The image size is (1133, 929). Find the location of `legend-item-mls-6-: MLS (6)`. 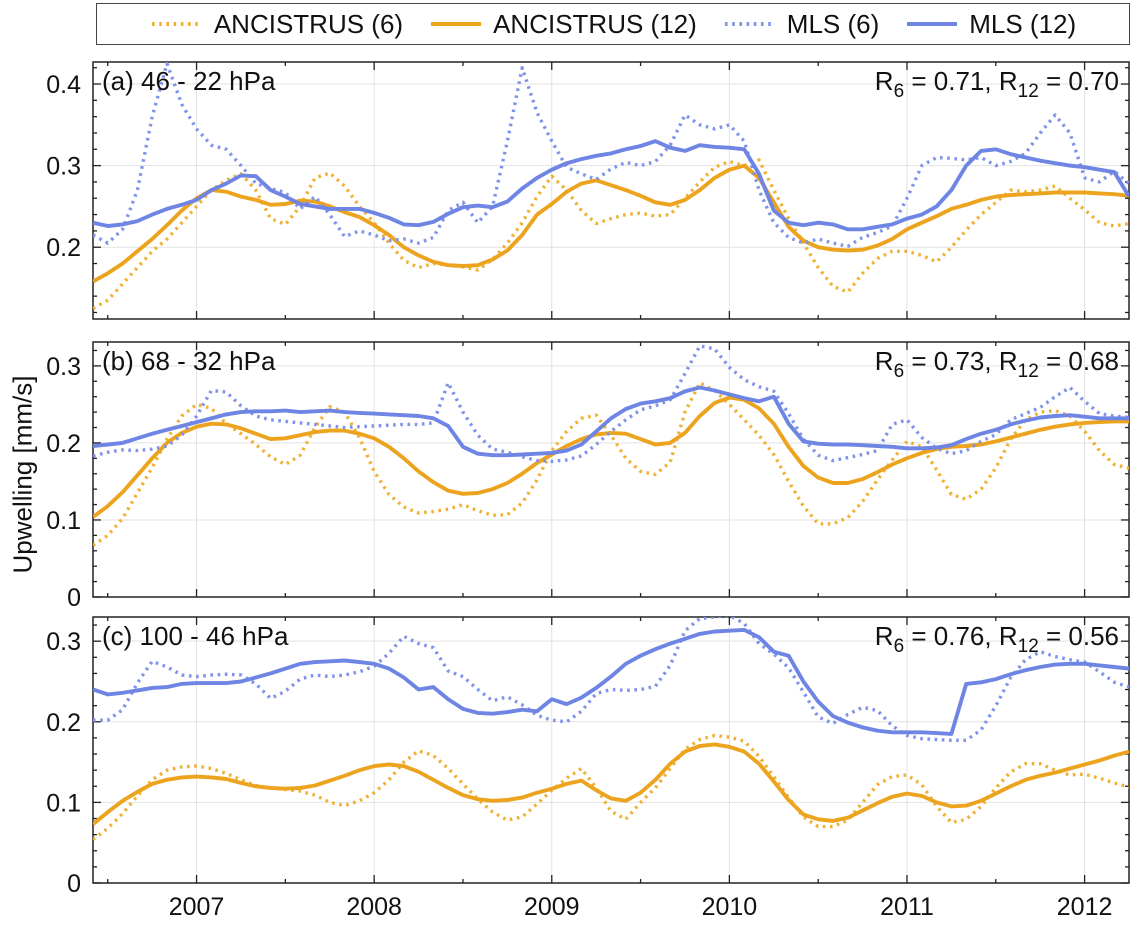

legend-item-mls-6-: MLS (6) is located at coordinates (801, 24).